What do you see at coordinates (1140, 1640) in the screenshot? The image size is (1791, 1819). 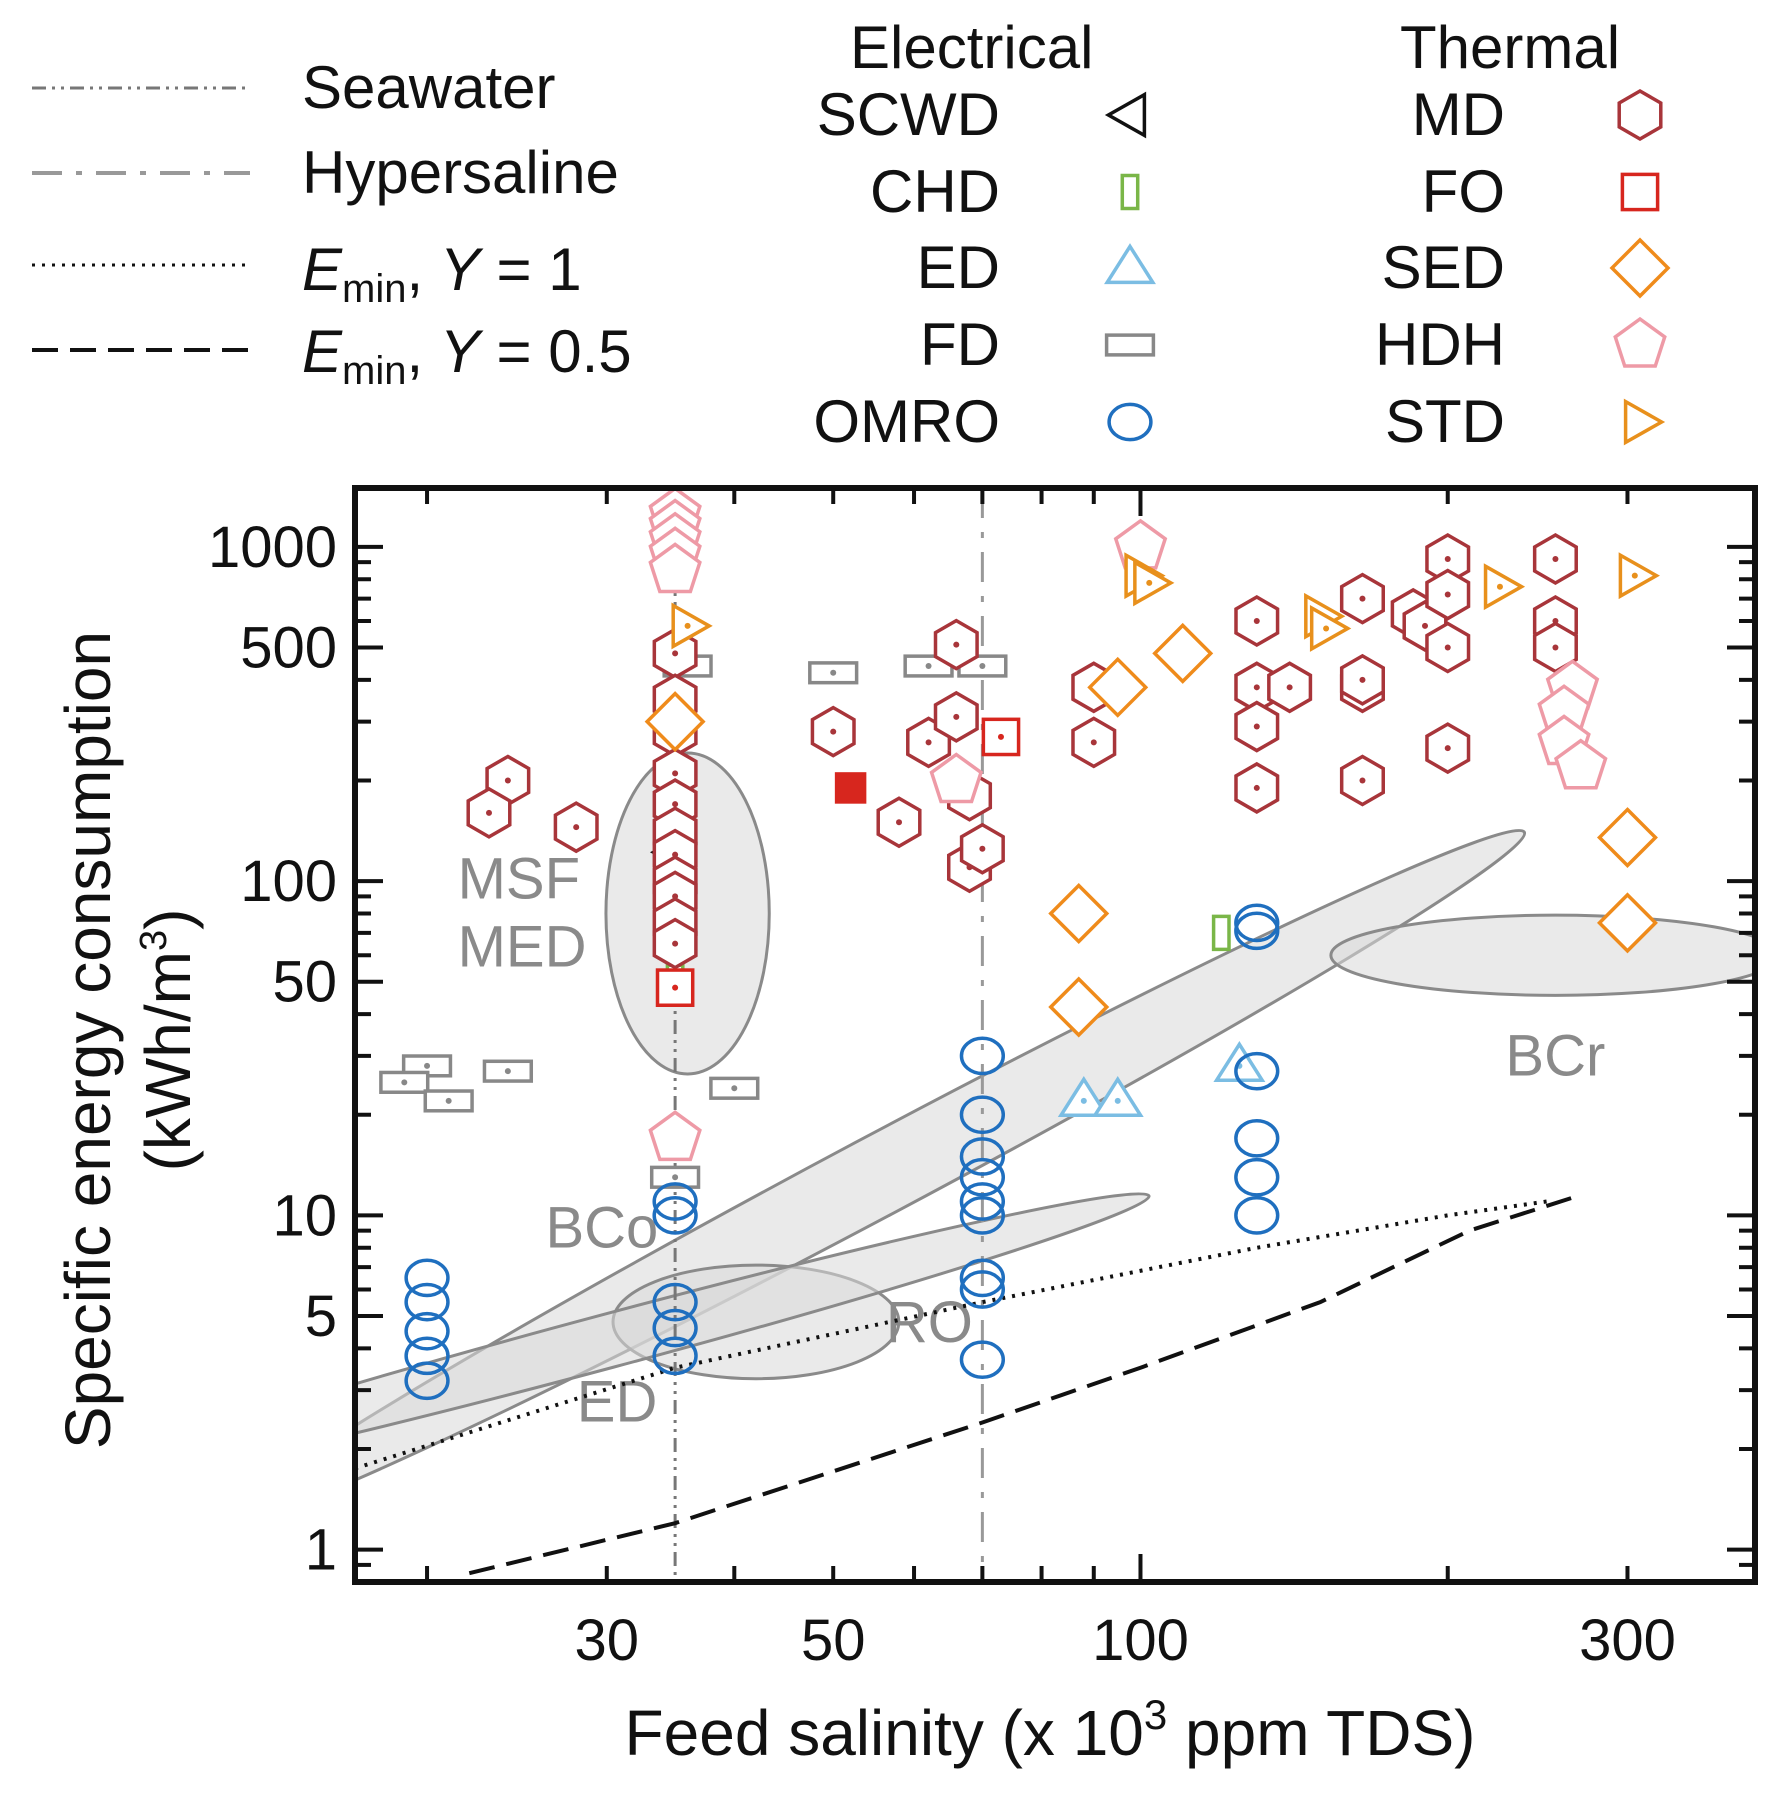 I see `x-tick-label: 100` at bounding box center [1140, 1640].